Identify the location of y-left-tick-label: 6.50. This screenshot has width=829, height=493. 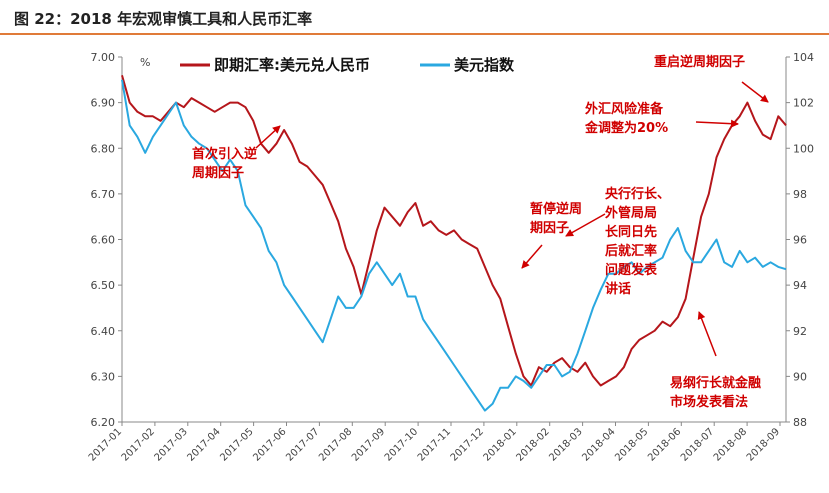
(103, 285).